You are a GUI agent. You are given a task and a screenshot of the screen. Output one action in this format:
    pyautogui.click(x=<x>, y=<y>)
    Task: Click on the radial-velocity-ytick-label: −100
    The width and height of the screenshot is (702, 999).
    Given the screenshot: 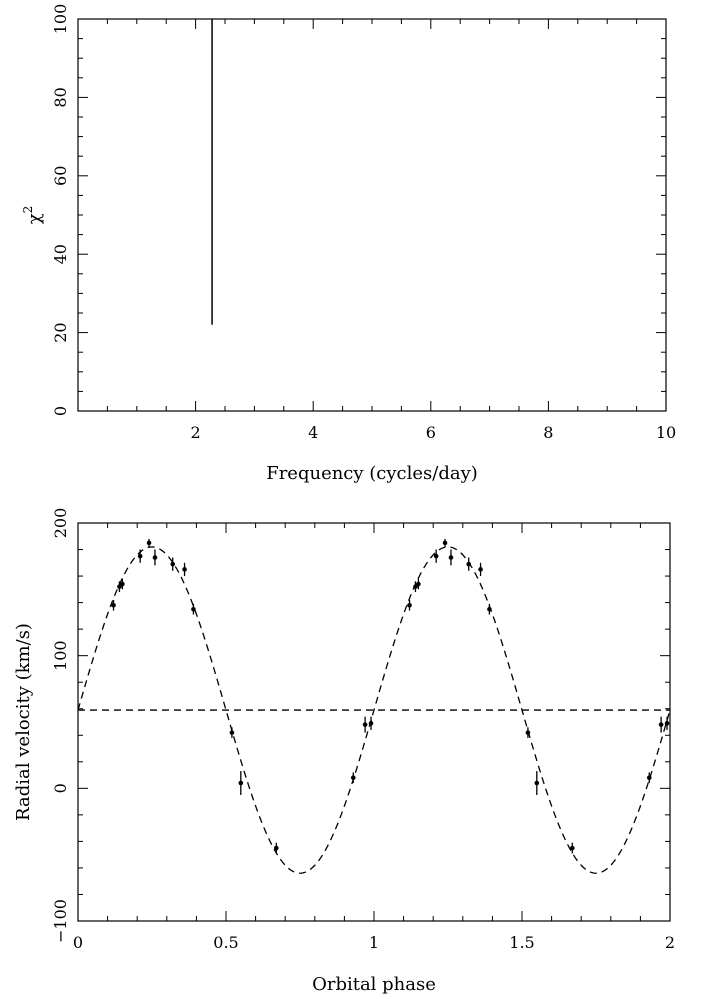 What is the action you would take?
    pyautogui.click(x=60, y=921)
    